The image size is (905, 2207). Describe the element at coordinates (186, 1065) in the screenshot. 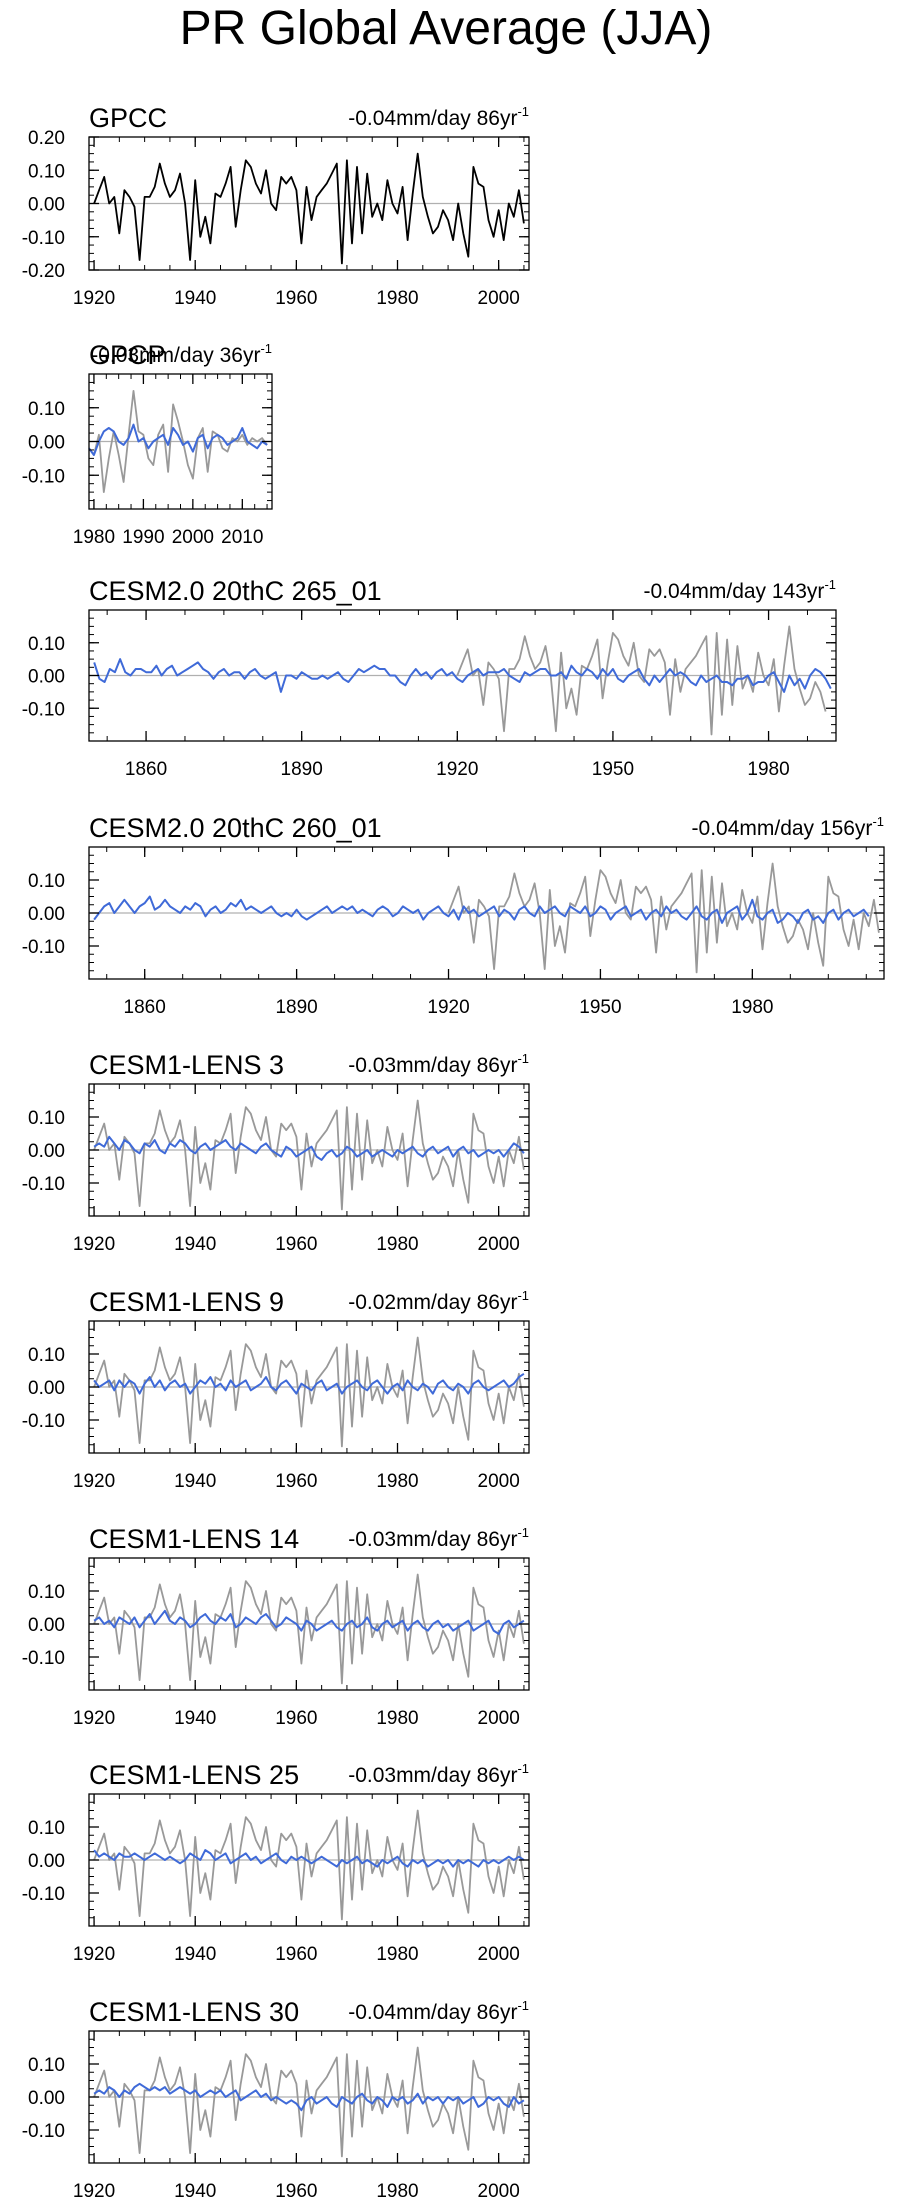

I see `panel-title: CESM1-LENS 3` at that location.